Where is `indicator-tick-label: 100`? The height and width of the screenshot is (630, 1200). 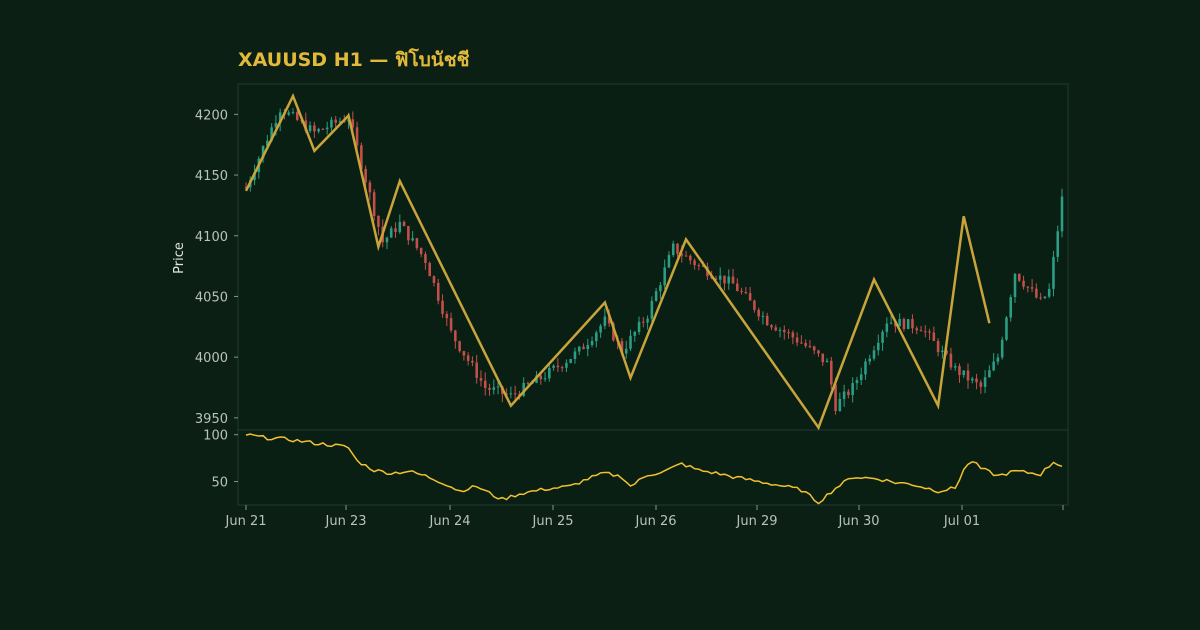
indicator-tick-label: 100 is located at coordinates (215, 436).